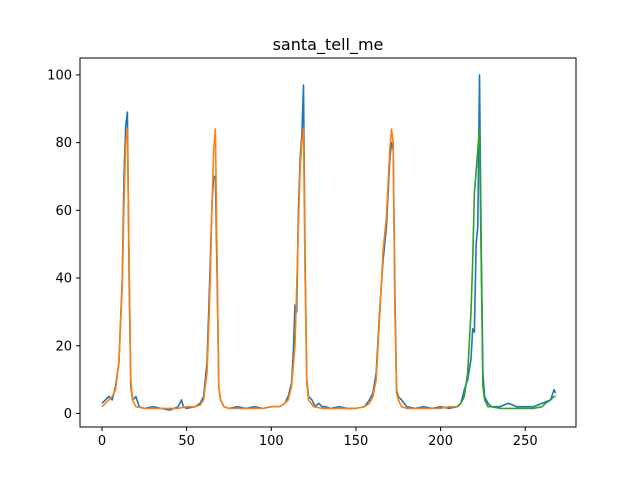 This screenshot has width=640, height=480. What do you see at coordinates (186, 441) in the screenshot?
I see `x-tick-label: 50` at bounding box center [186, 441].